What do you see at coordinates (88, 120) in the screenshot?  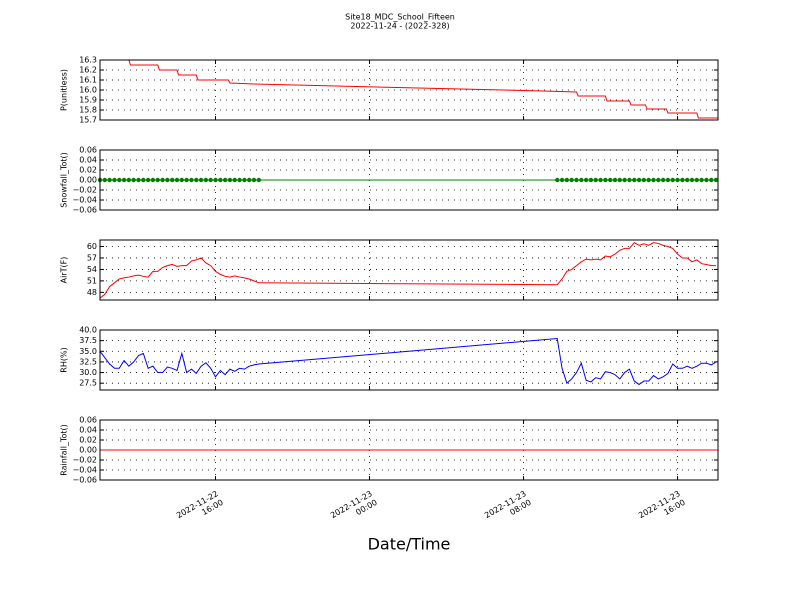 I see `y-tick-label: 15.7` at bounding box center [88, 120].